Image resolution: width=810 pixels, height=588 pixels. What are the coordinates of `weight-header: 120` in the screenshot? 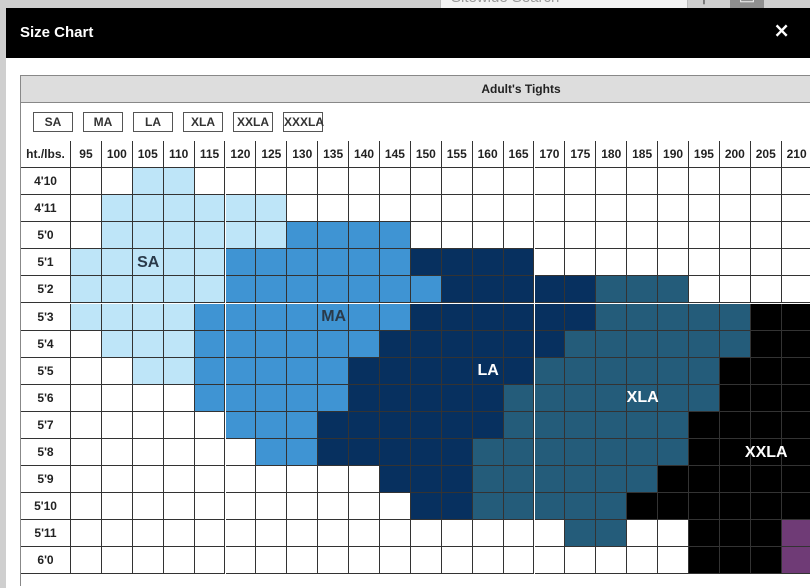 It's located at (241, 154).